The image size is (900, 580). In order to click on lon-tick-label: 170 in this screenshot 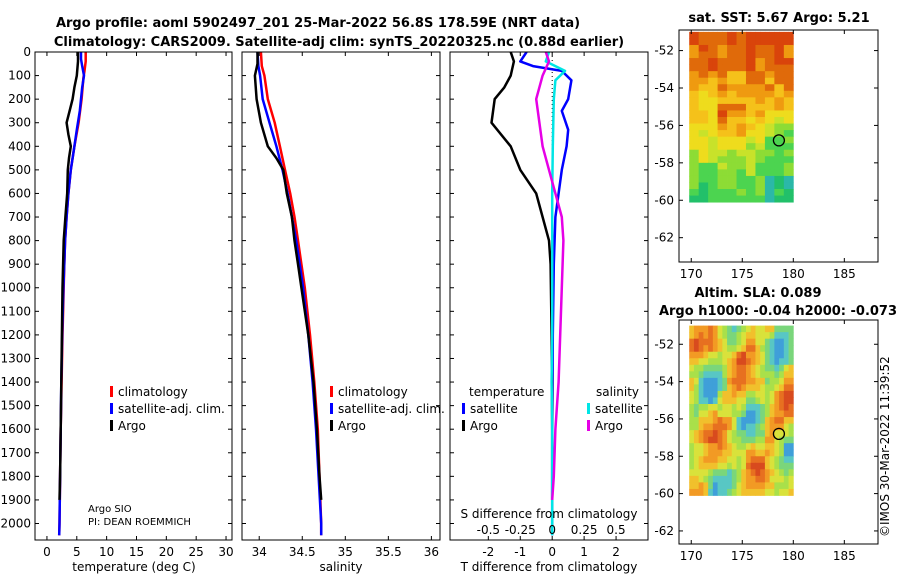, I will do `click(691, 274)`.